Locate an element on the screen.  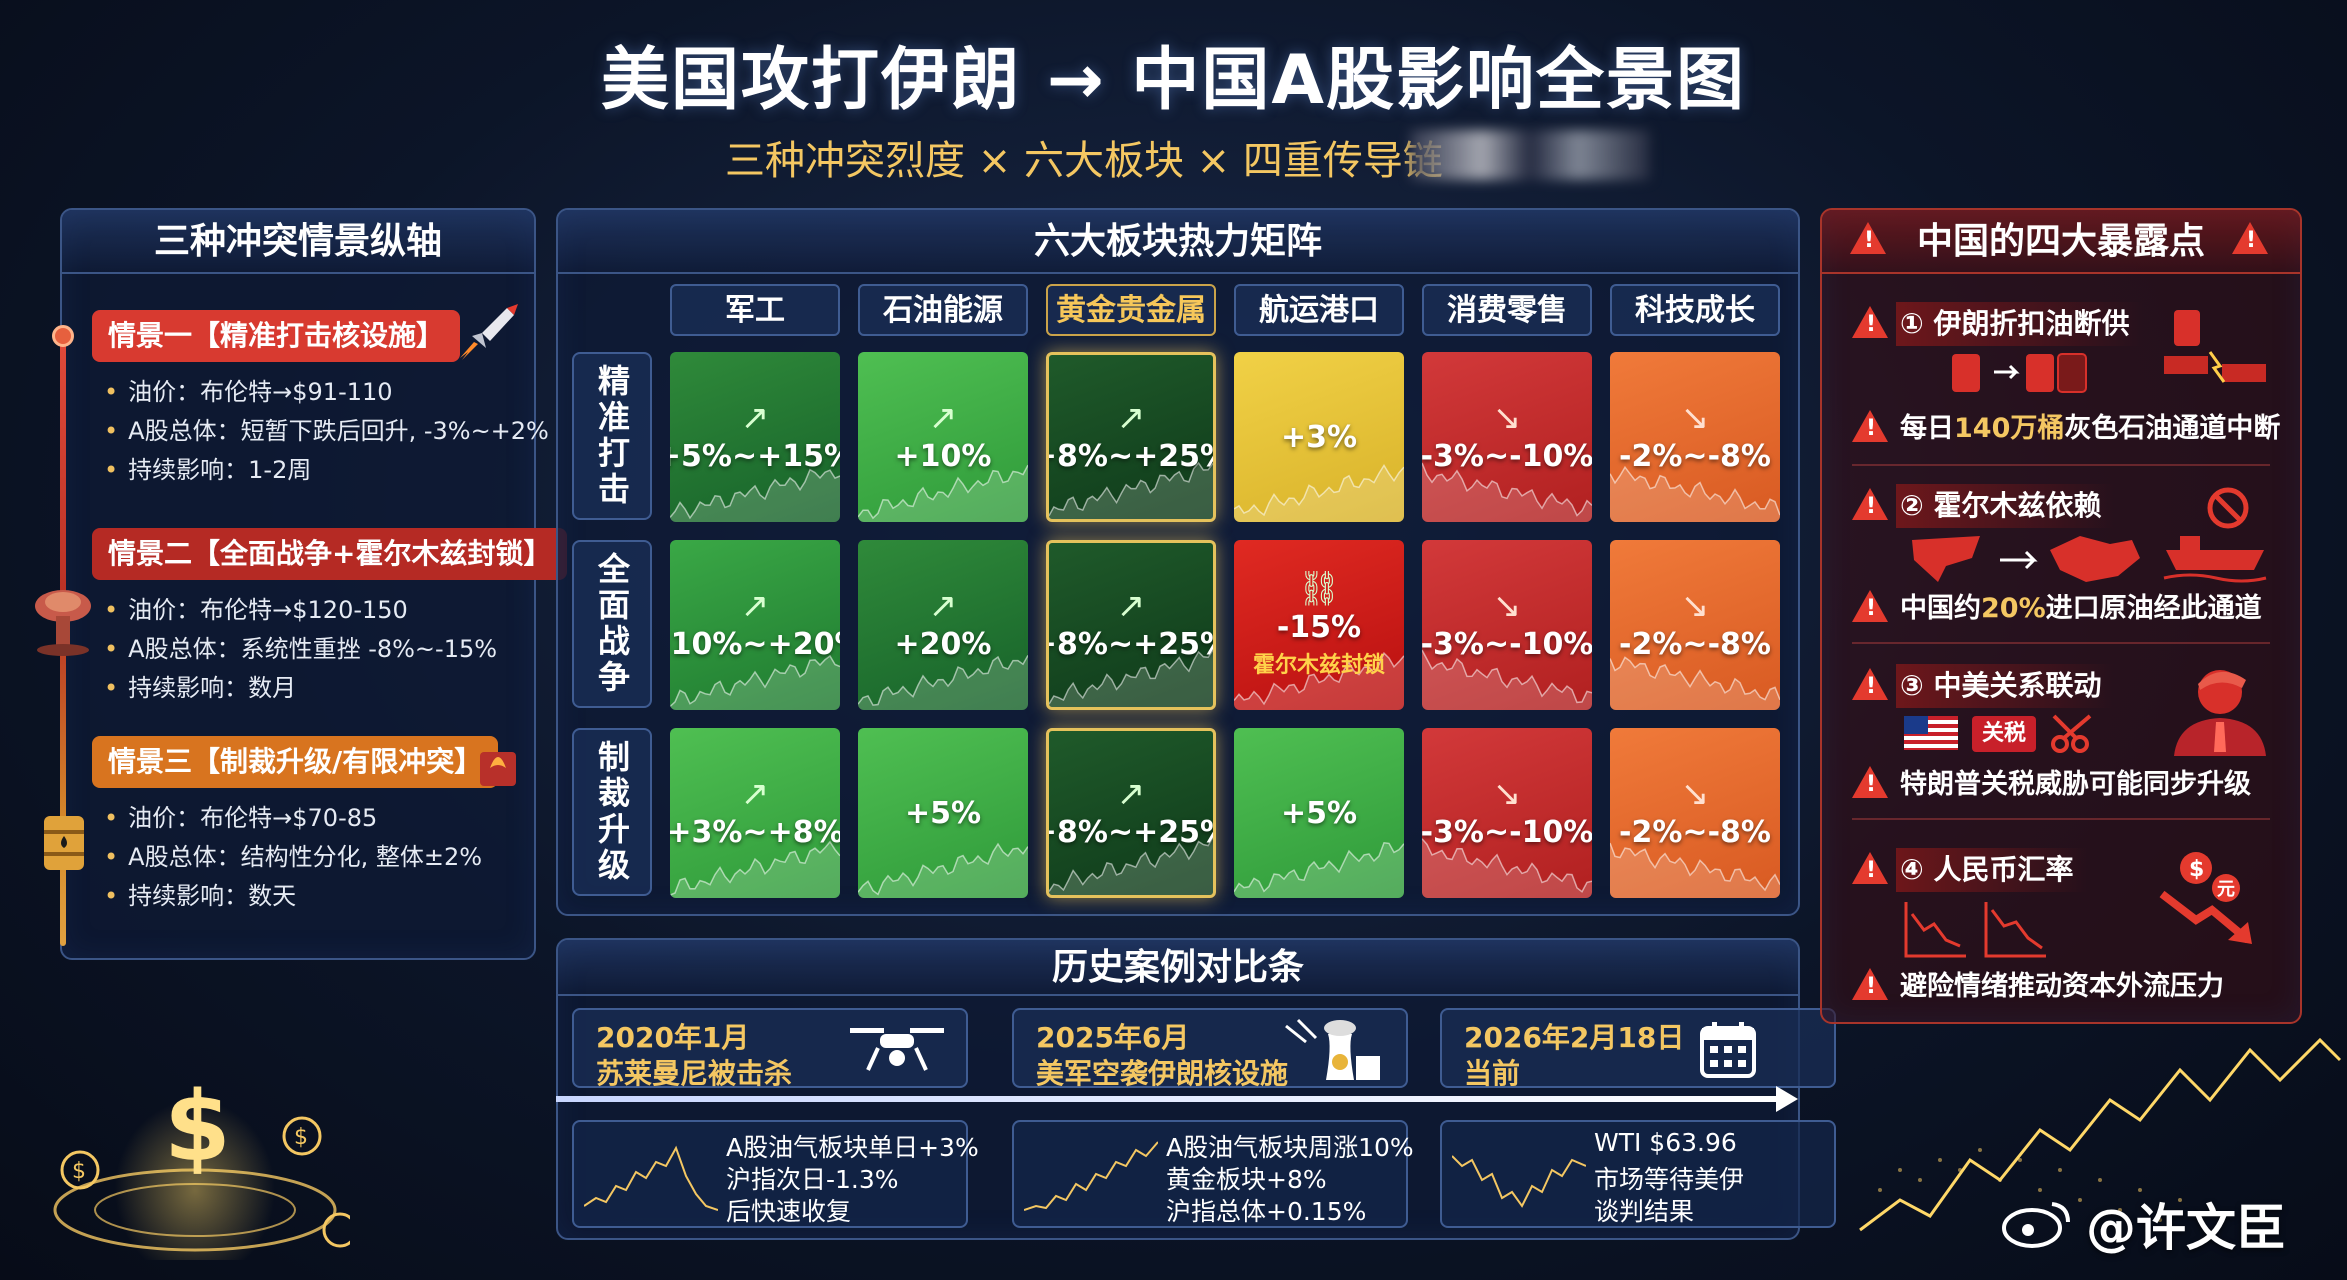
watermark: @许文臣 is located at coordinates (2186, 1228).